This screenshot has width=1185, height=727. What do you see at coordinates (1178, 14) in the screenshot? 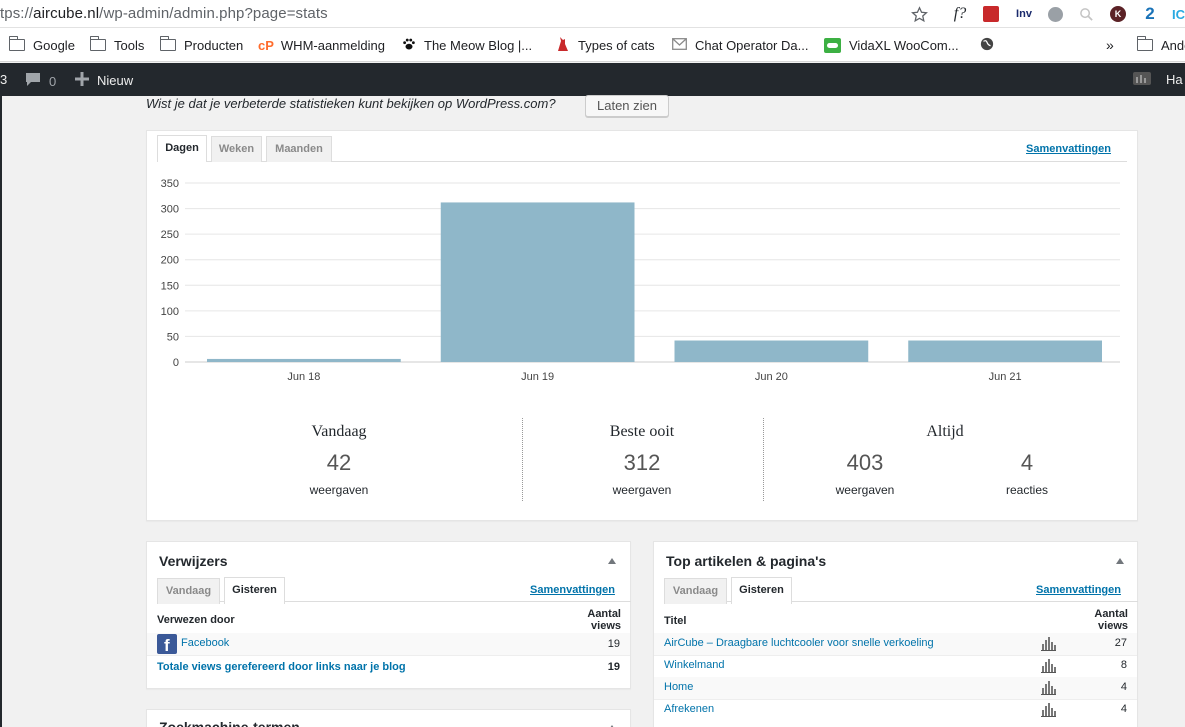
I see `extension-ic-icon: IC` at bounding box center [1178, 14].